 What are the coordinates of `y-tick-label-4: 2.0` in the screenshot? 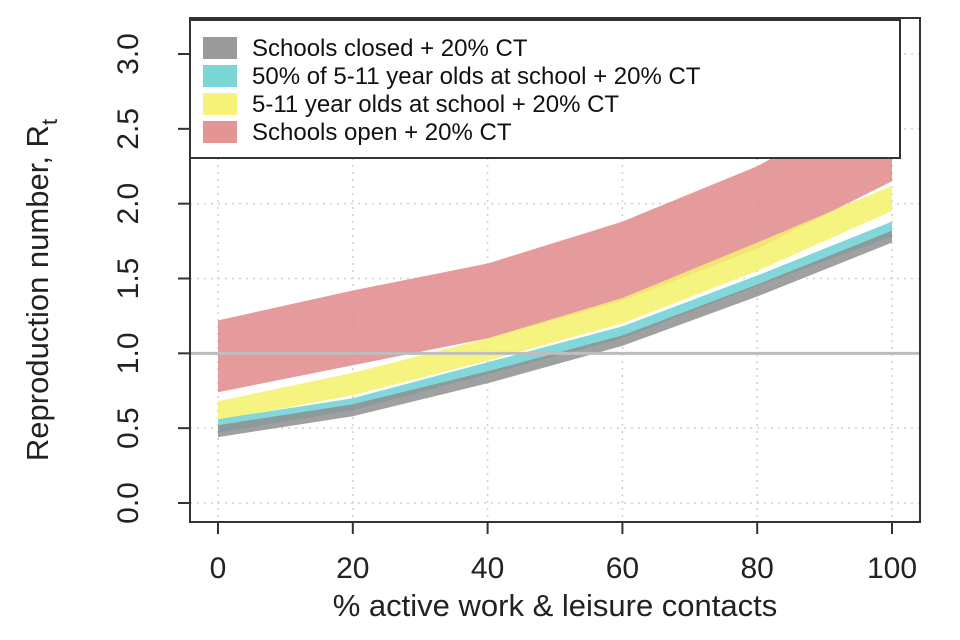 It's located at (128, 204).